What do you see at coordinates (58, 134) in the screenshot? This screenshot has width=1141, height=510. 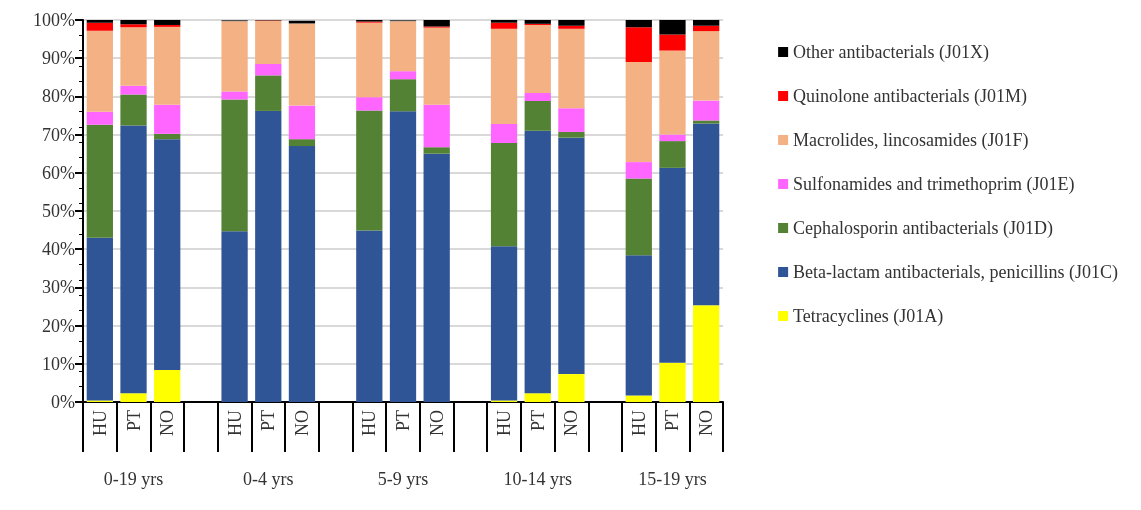 I see `y-tick-label: 70%` at bounding box center [58, 134].